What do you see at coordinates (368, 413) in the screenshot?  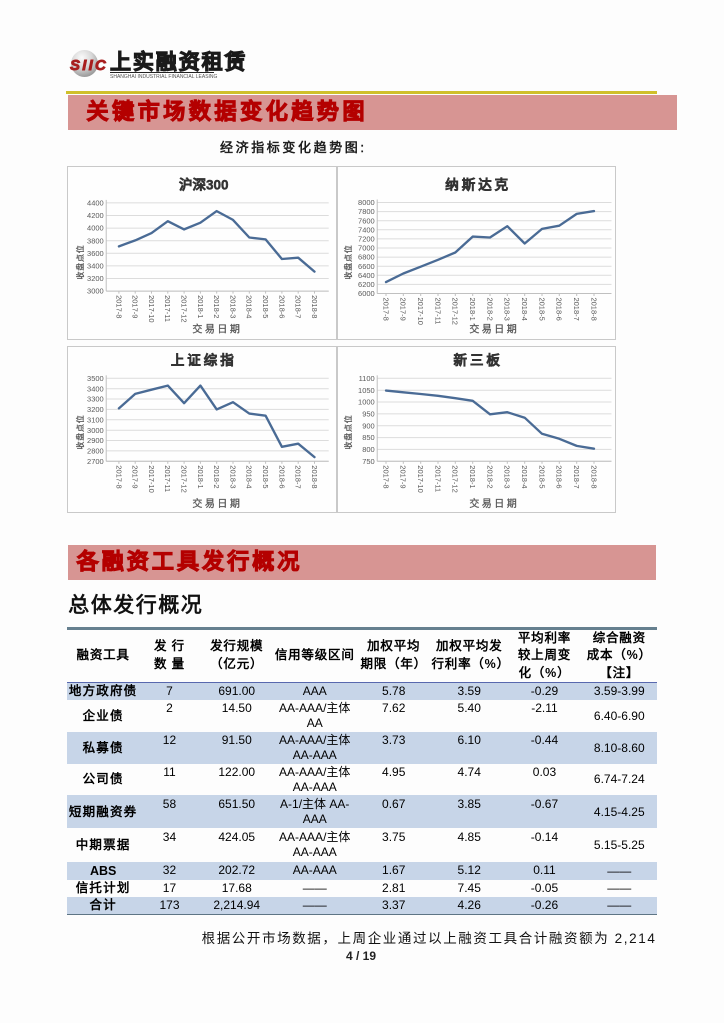 I see `svg-text: 950` at bounding box center [368, 413].